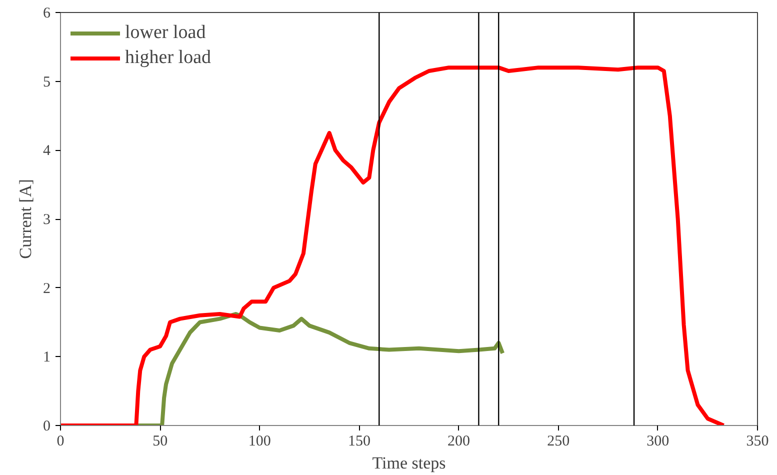 The width and height of the screenshot is (777, 475). Describe the element at coordinates (359, 442) in the screenshot. I see `x-tick-label: 150` at that location.